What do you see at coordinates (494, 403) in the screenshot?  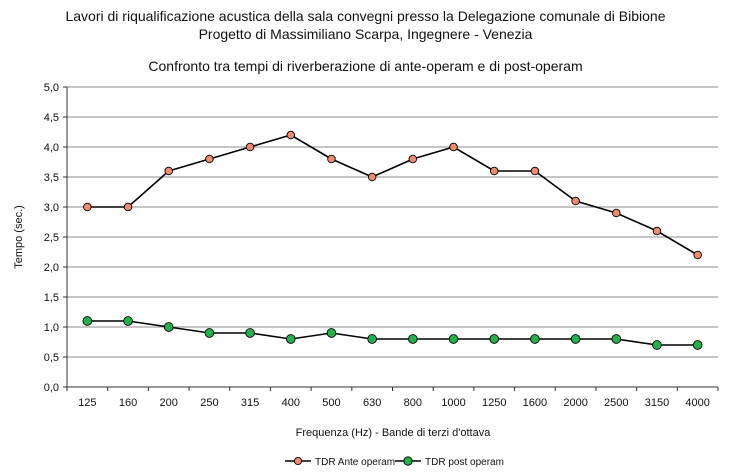 I see `x-tick-label: 1250` at bounding box center [494, 403].